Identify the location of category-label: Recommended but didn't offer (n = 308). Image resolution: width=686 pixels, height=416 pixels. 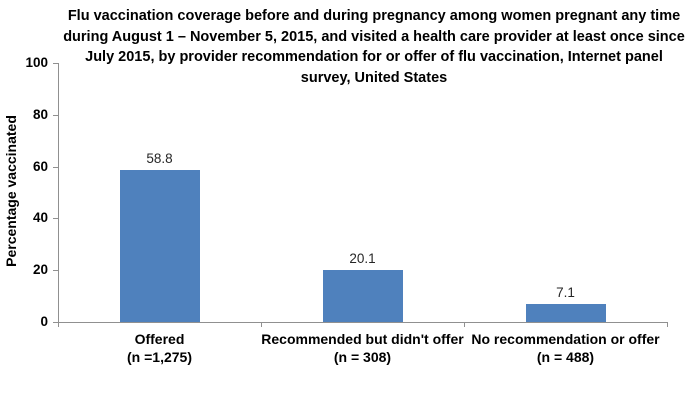
(362, 348).